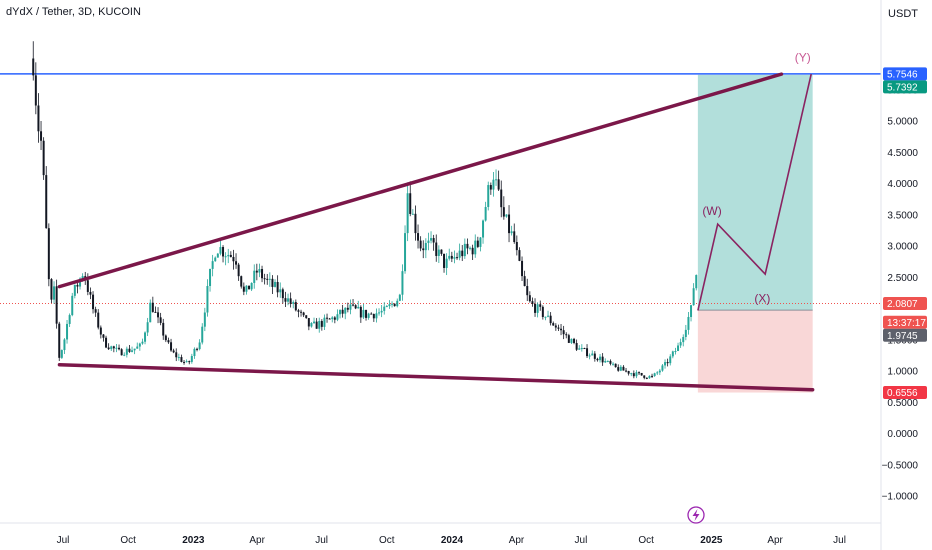  I want to click on lightning-icon, so click(696, 515).